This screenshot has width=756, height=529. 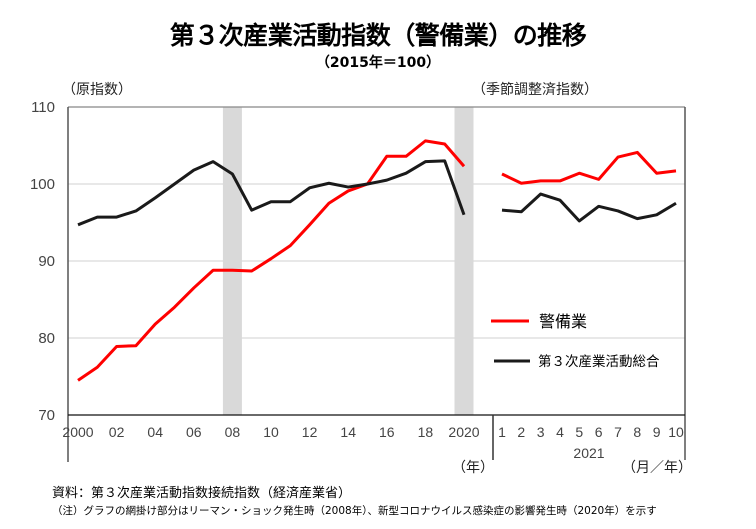 What do you see at coordinates (521, 432) in the screenshot?
I see `month-tick-label: 2` at bounding box center [521, 432].